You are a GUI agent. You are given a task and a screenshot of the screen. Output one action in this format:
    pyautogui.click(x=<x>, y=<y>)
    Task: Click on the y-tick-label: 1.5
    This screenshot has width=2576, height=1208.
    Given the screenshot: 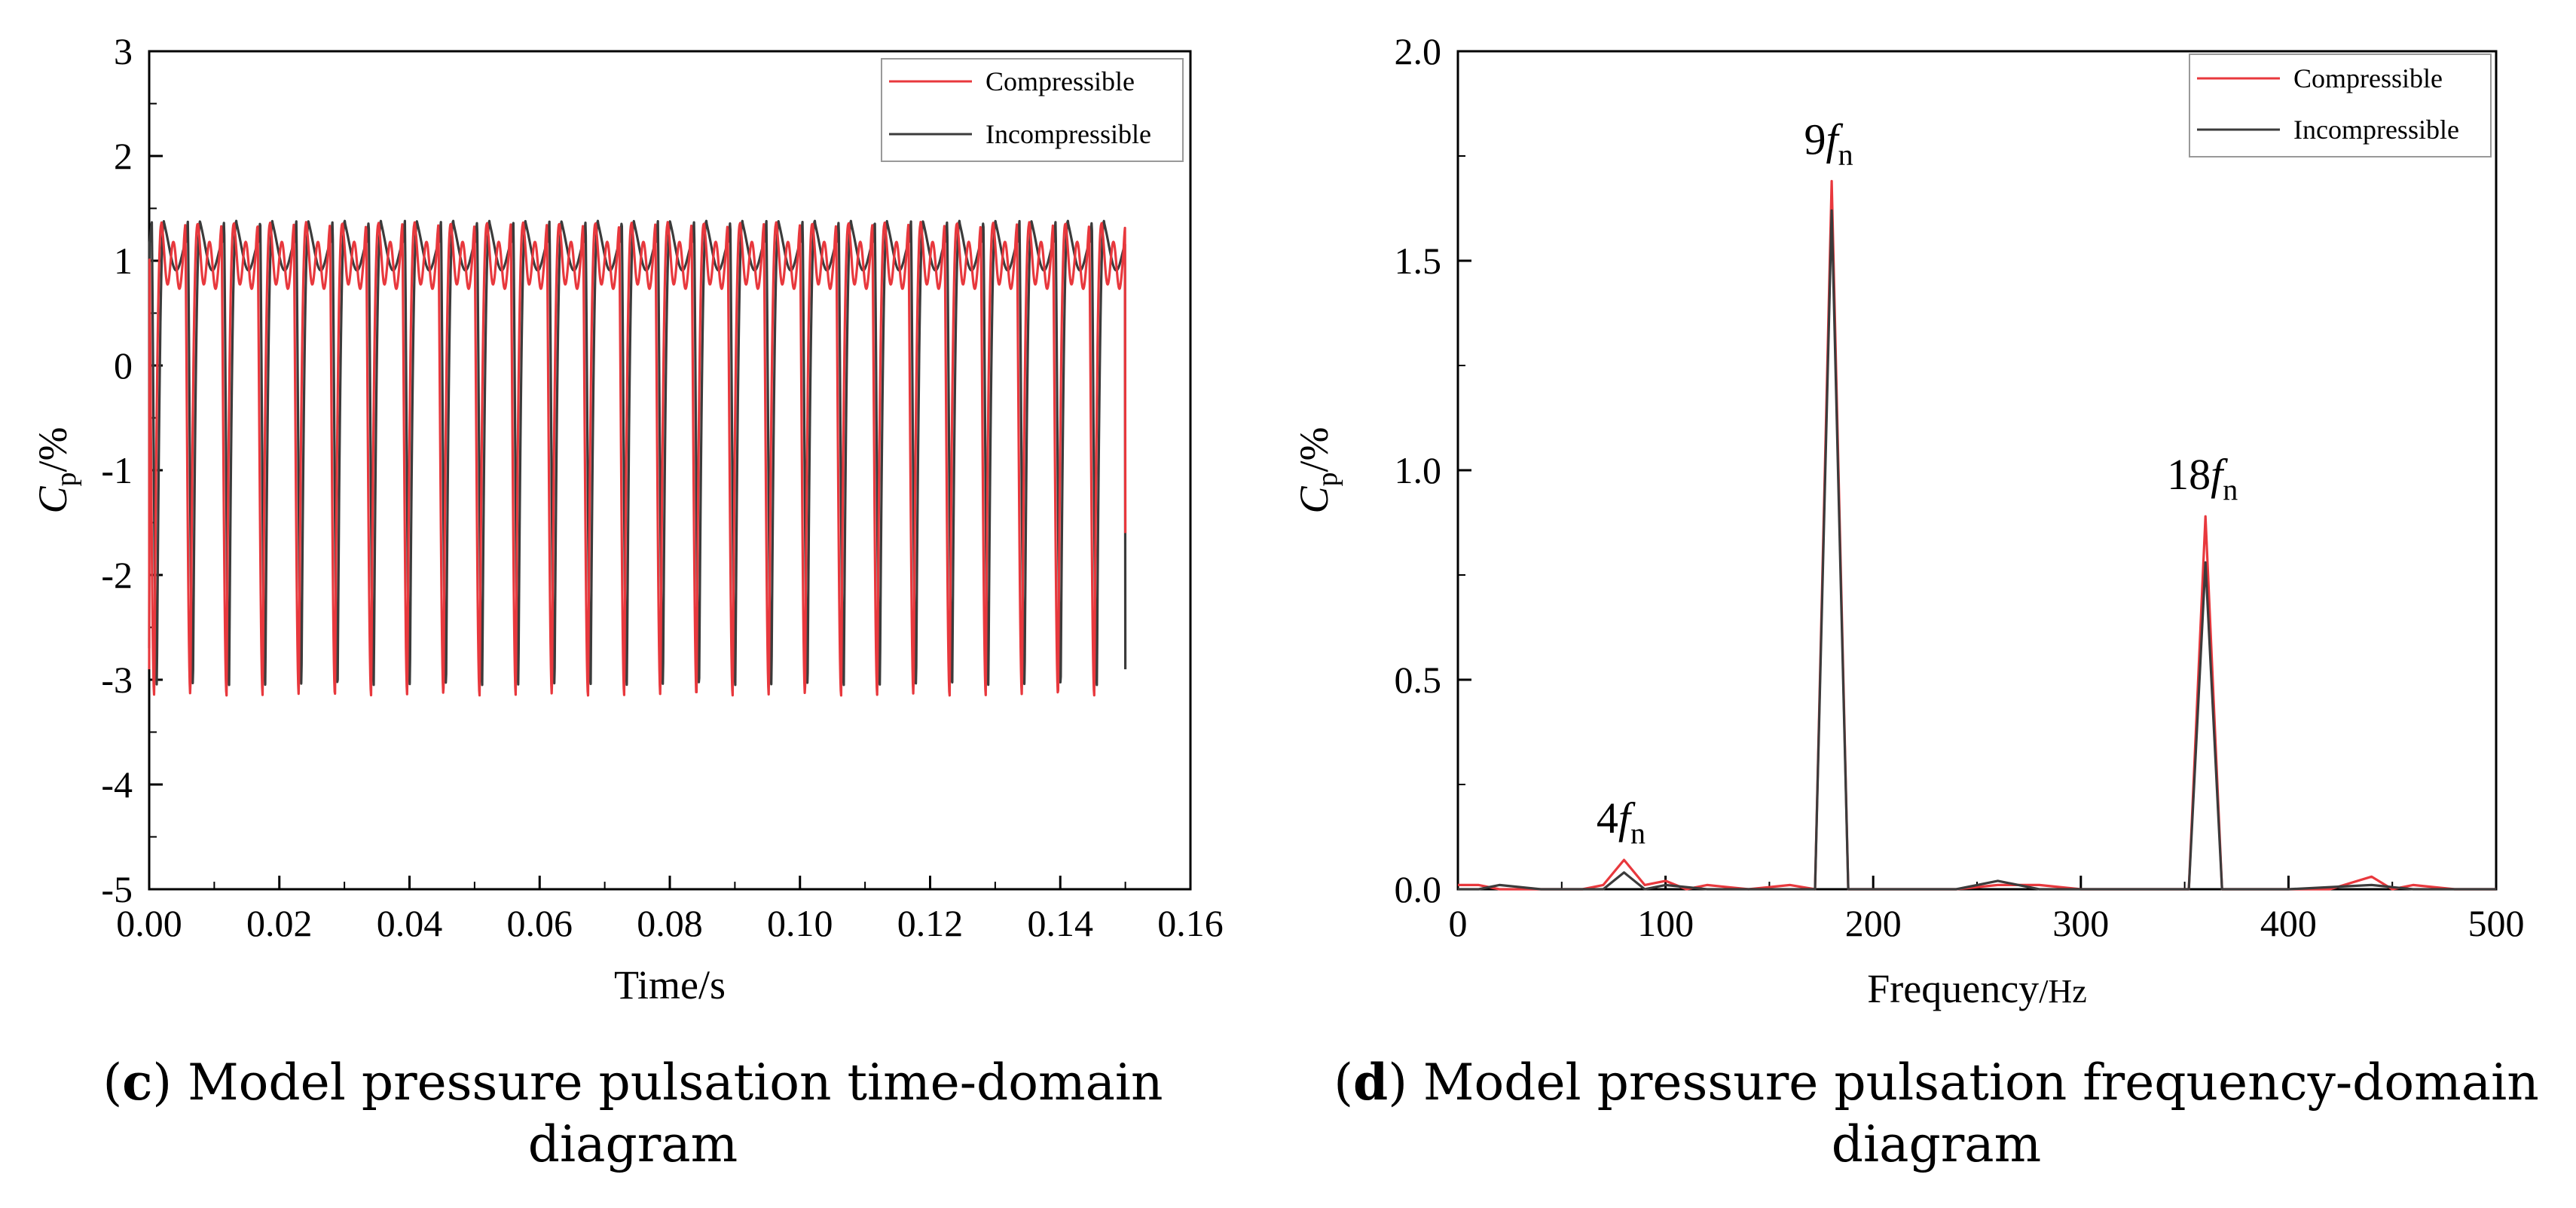 What is the action you would take?
    pyautogui.click(x=1418, y=261)
    